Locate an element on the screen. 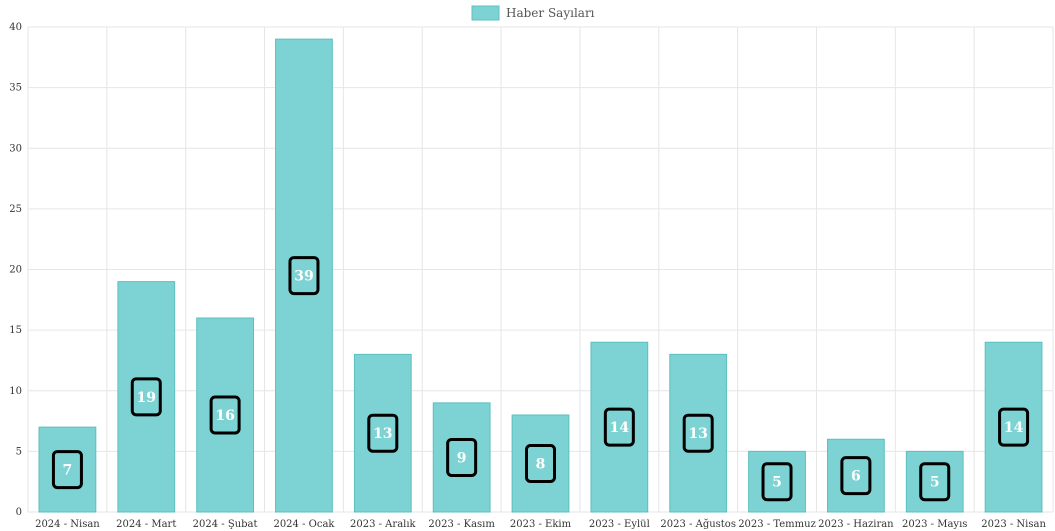 This screenshot has height=531, width=1055. y-tick-label: 30 is located at coordinates (15, 148).